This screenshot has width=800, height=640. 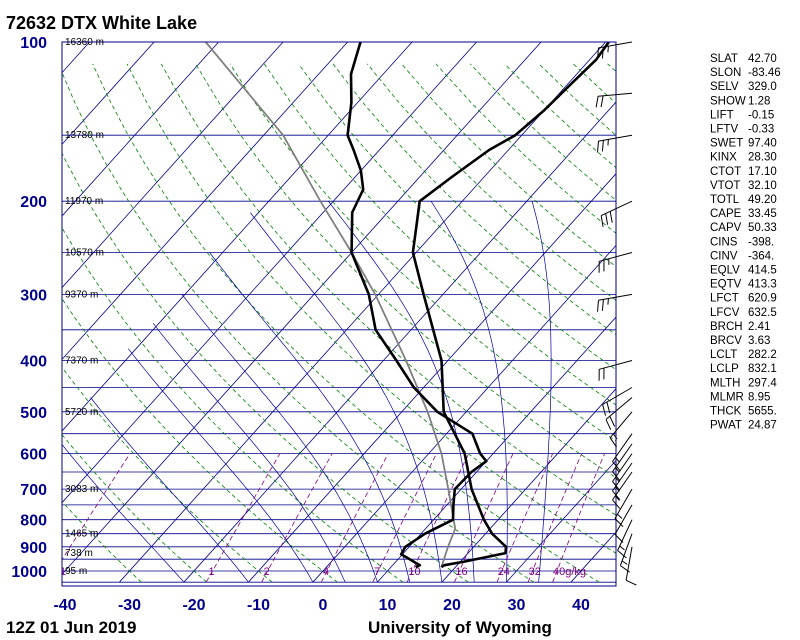 What do you see at coordinates (101, 23) in the screenshot?
I see `chart-title: 72632 DTX White Lake` at bounding box center [101, 23].